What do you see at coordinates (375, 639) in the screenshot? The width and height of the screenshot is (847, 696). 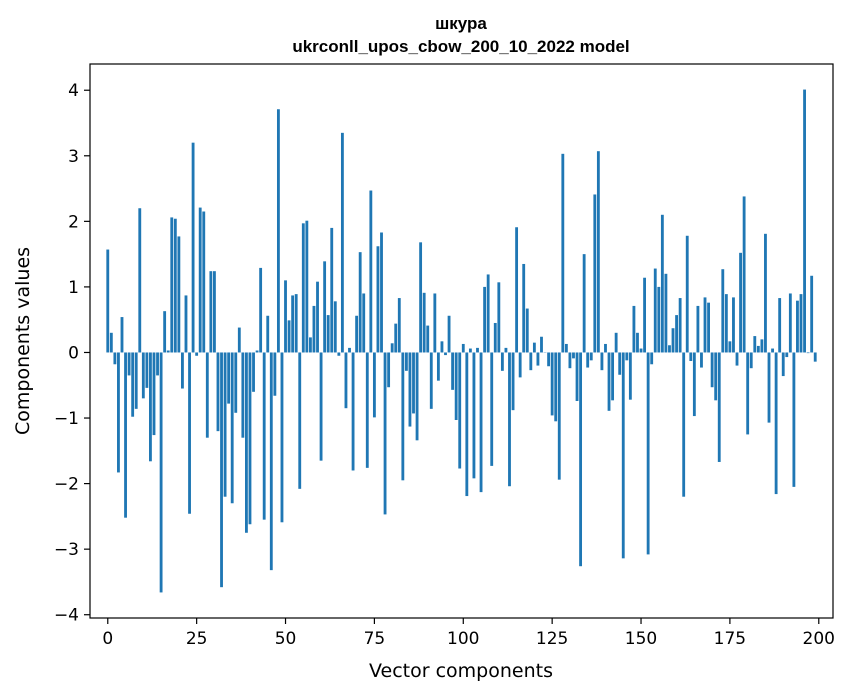 I see `x-tick-label: 75` at bounding box center [375, 639].